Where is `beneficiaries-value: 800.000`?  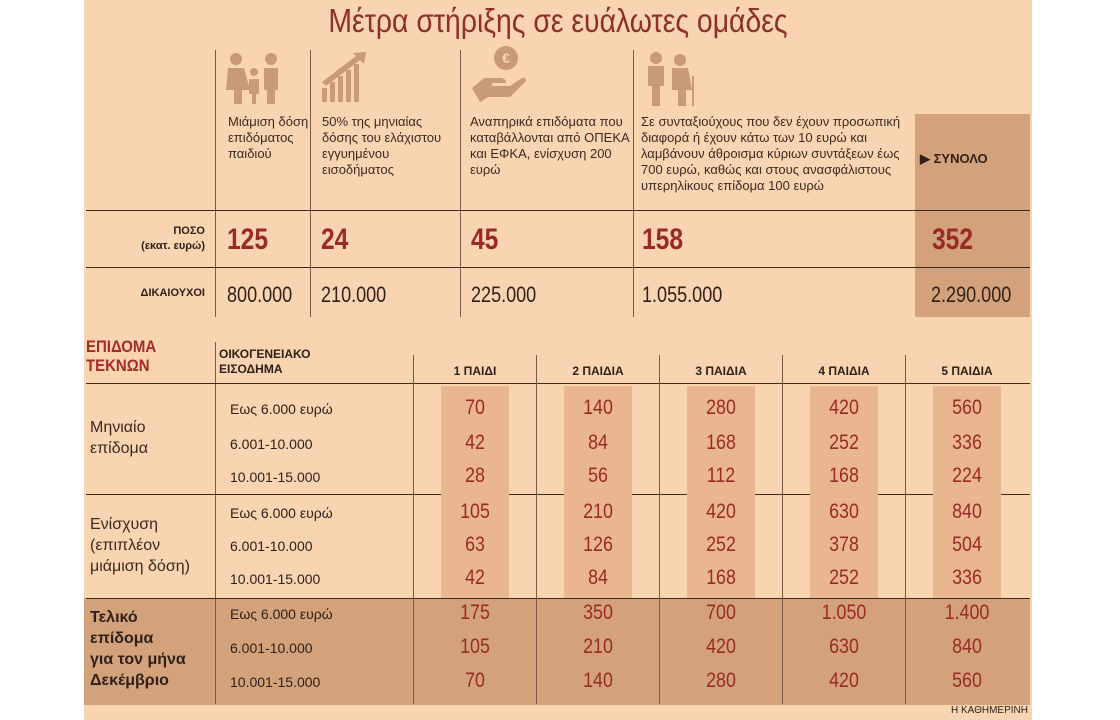
beneficiaries-value: 800.000 is located at coordinates (260, 294).